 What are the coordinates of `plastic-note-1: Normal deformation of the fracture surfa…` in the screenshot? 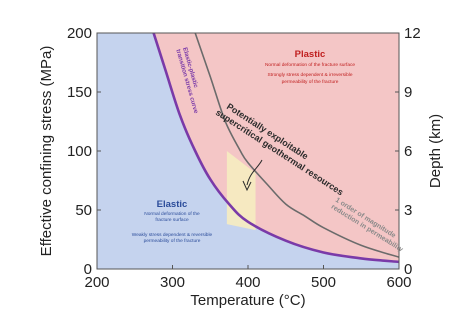 It's located at (310, 65).